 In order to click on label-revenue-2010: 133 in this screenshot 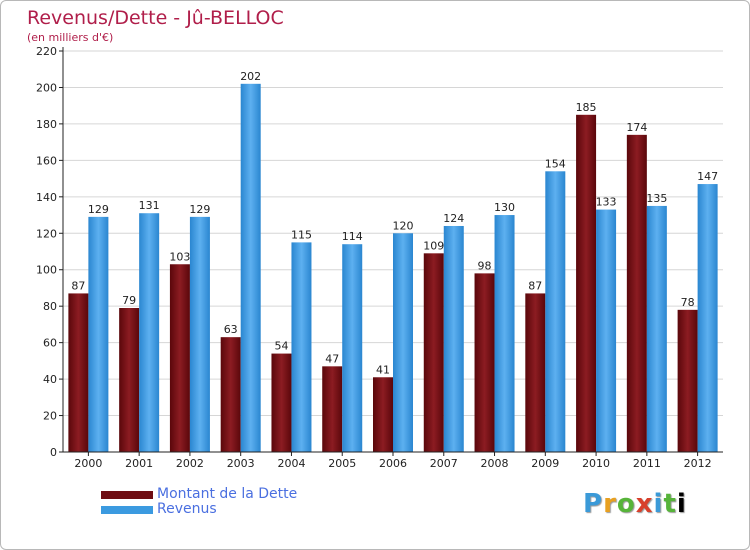, I will do `click(606, 202)`.